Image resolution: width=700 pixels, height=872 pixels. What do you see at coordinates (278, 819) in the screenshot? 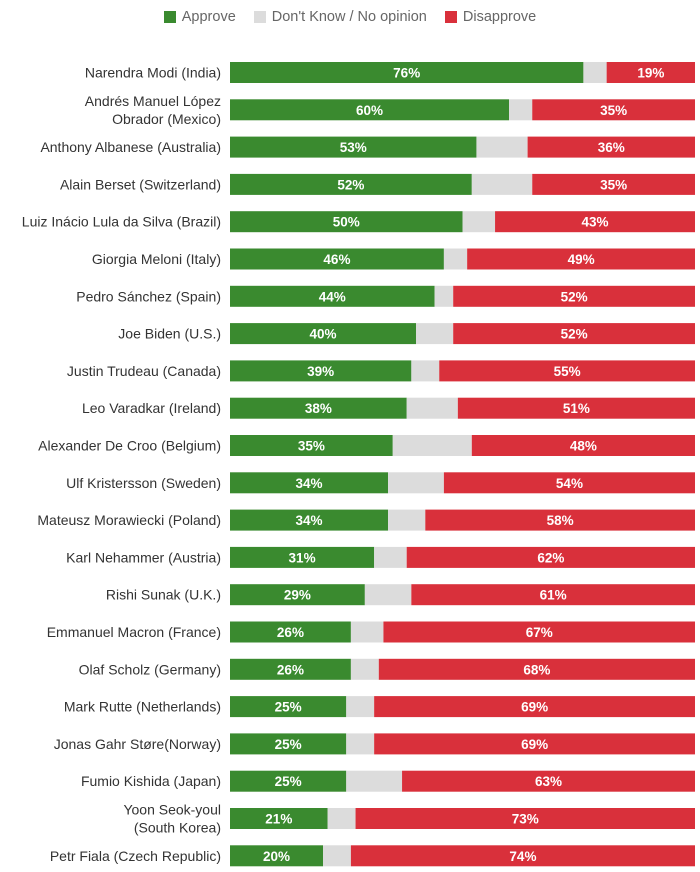
I see `data-label: 21%` at bounding box center [278, 819].